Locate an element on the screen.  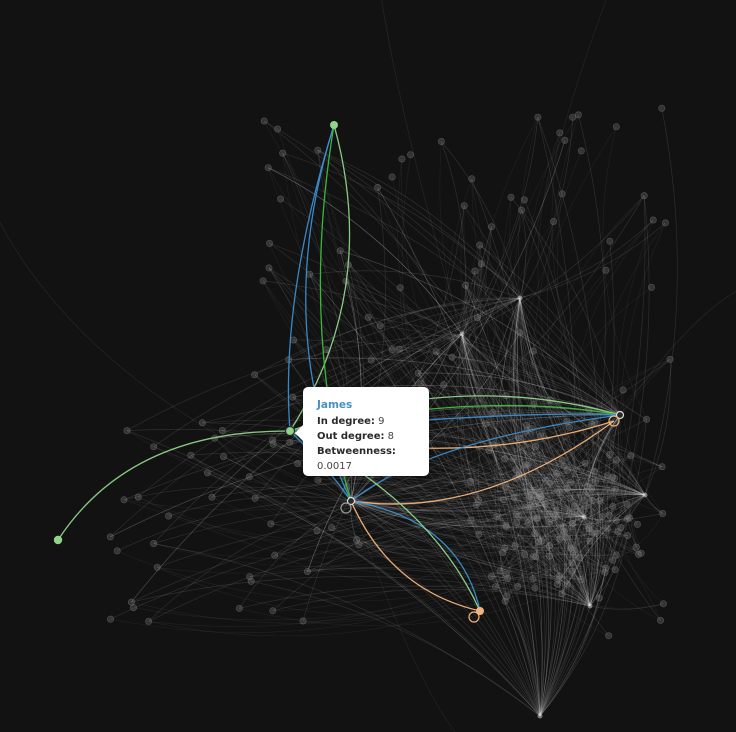
highlighted-node is located at coordinates (58, 540).